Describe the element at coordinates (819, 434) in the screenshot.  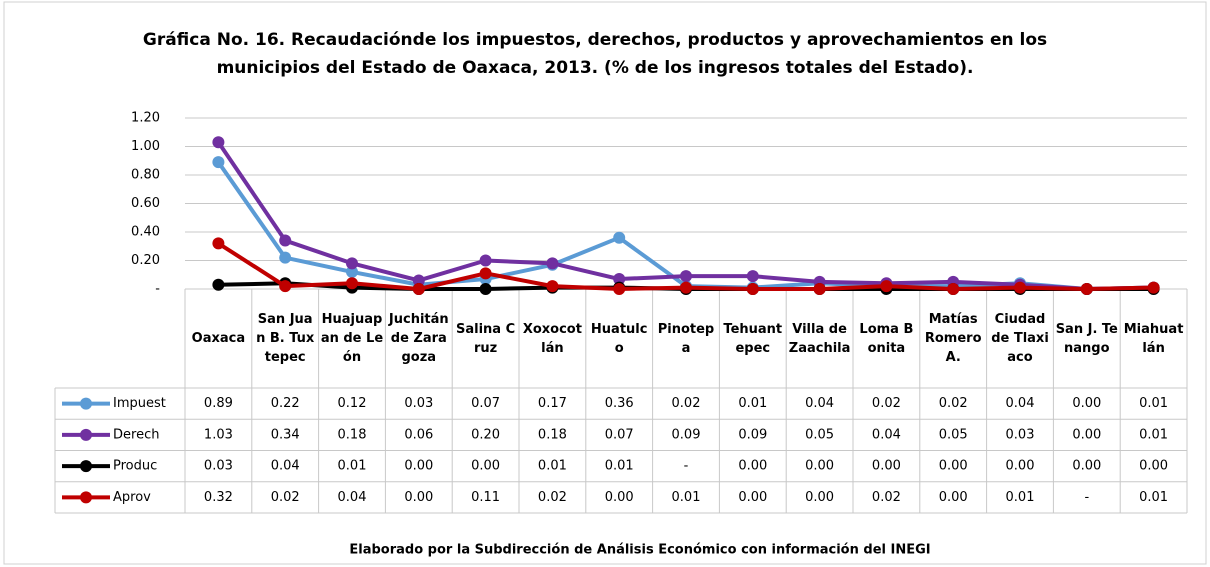
I see `table-value: 0.05` at that location.